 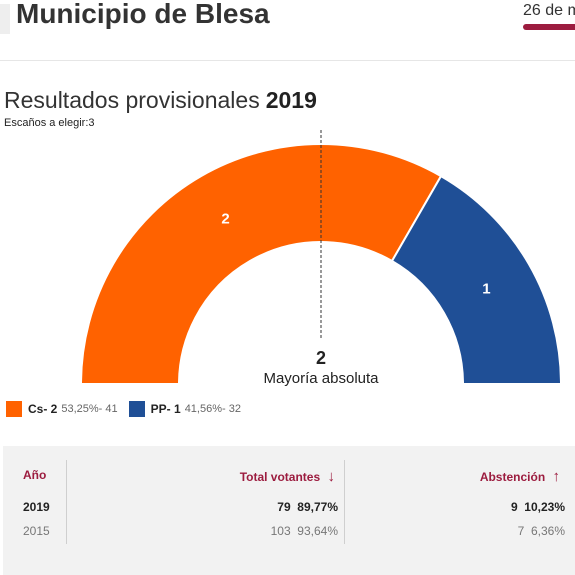 I want to click on voters-count: 103, so click(x=280, y=531).